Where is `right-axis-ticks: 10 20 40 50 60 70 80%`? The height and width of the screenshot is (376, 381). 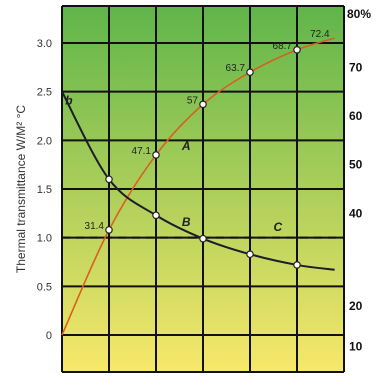
right-axis-ticks: 10 20 40 50 60 70 80% is located at coordinates (359, 180).